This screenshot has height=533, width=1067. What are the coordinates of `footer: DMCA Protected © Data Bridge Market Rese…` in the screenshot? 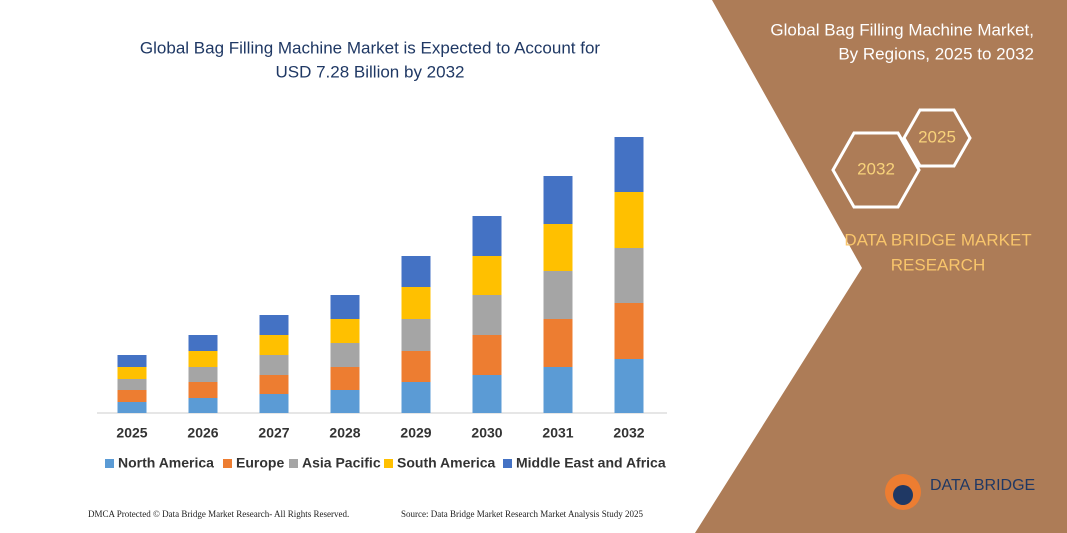 It's located at (218, 514).